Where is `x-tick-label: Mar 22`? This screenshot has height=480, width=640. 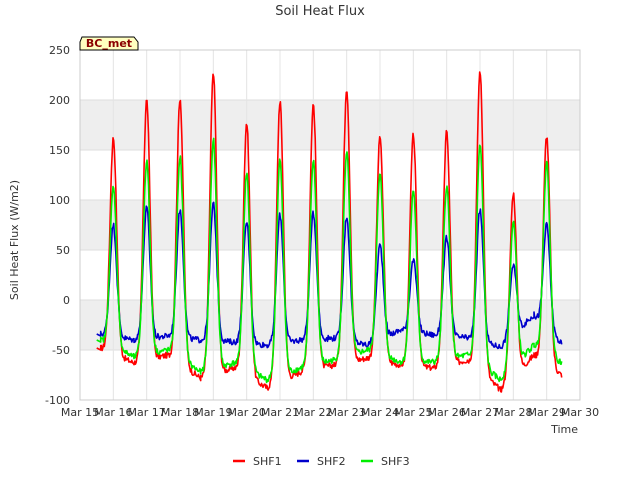 x-tick-label: Mar 22 is located at coordinates (313, 412).